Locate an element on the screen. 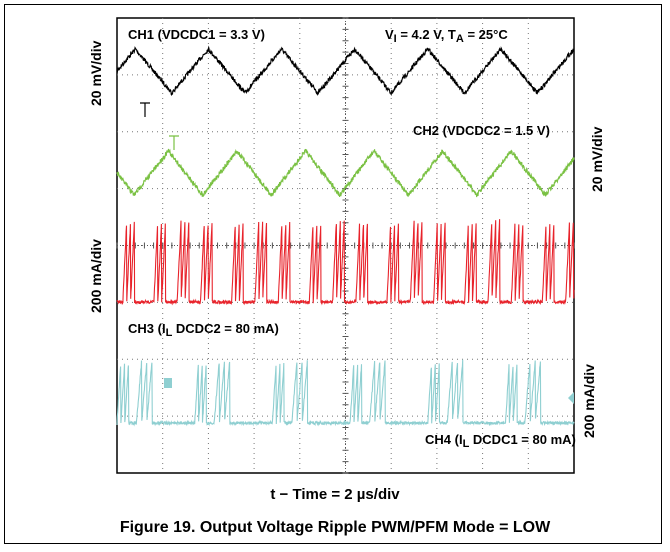  ch1-cursor-marker is located at coordinates (145, 109).